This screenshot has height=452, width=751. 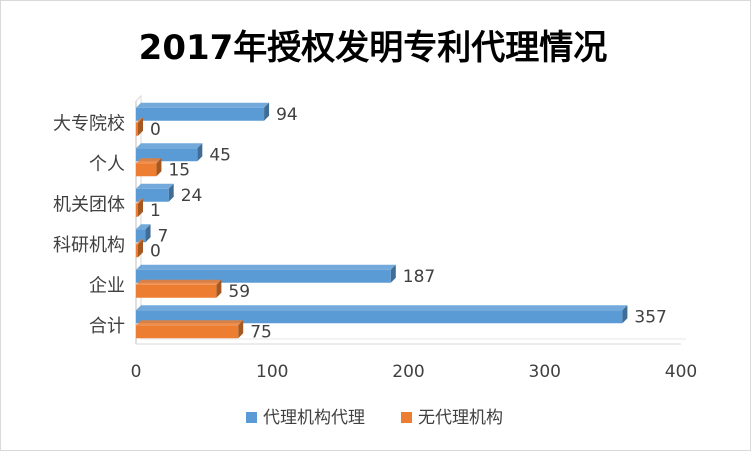 I want to click on x-tick-label-1: 100, so click(x=272, y=372).